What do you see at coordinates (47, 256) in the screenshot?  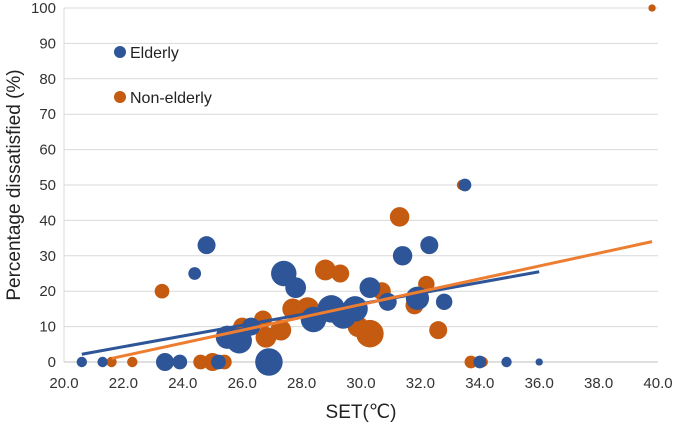 I see `y-tick-label: 30` at bounding box center [47, 256].